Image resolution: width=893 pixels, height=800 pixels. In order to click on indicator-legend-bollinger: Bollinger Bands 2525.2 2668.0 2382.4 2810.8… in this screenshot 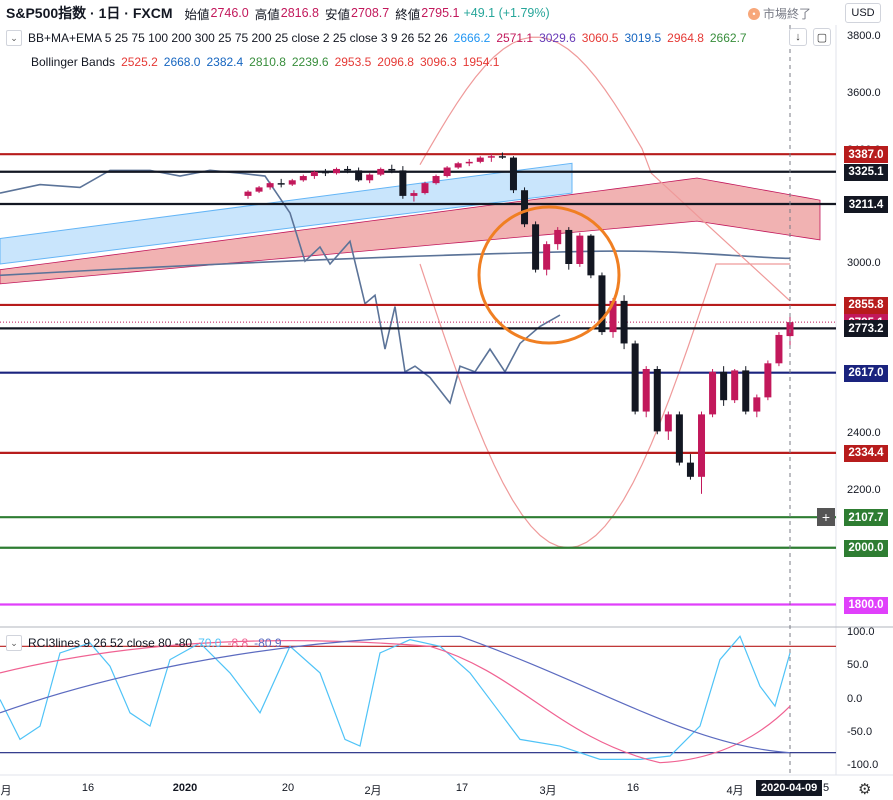, I will do `click(268, 62)`.